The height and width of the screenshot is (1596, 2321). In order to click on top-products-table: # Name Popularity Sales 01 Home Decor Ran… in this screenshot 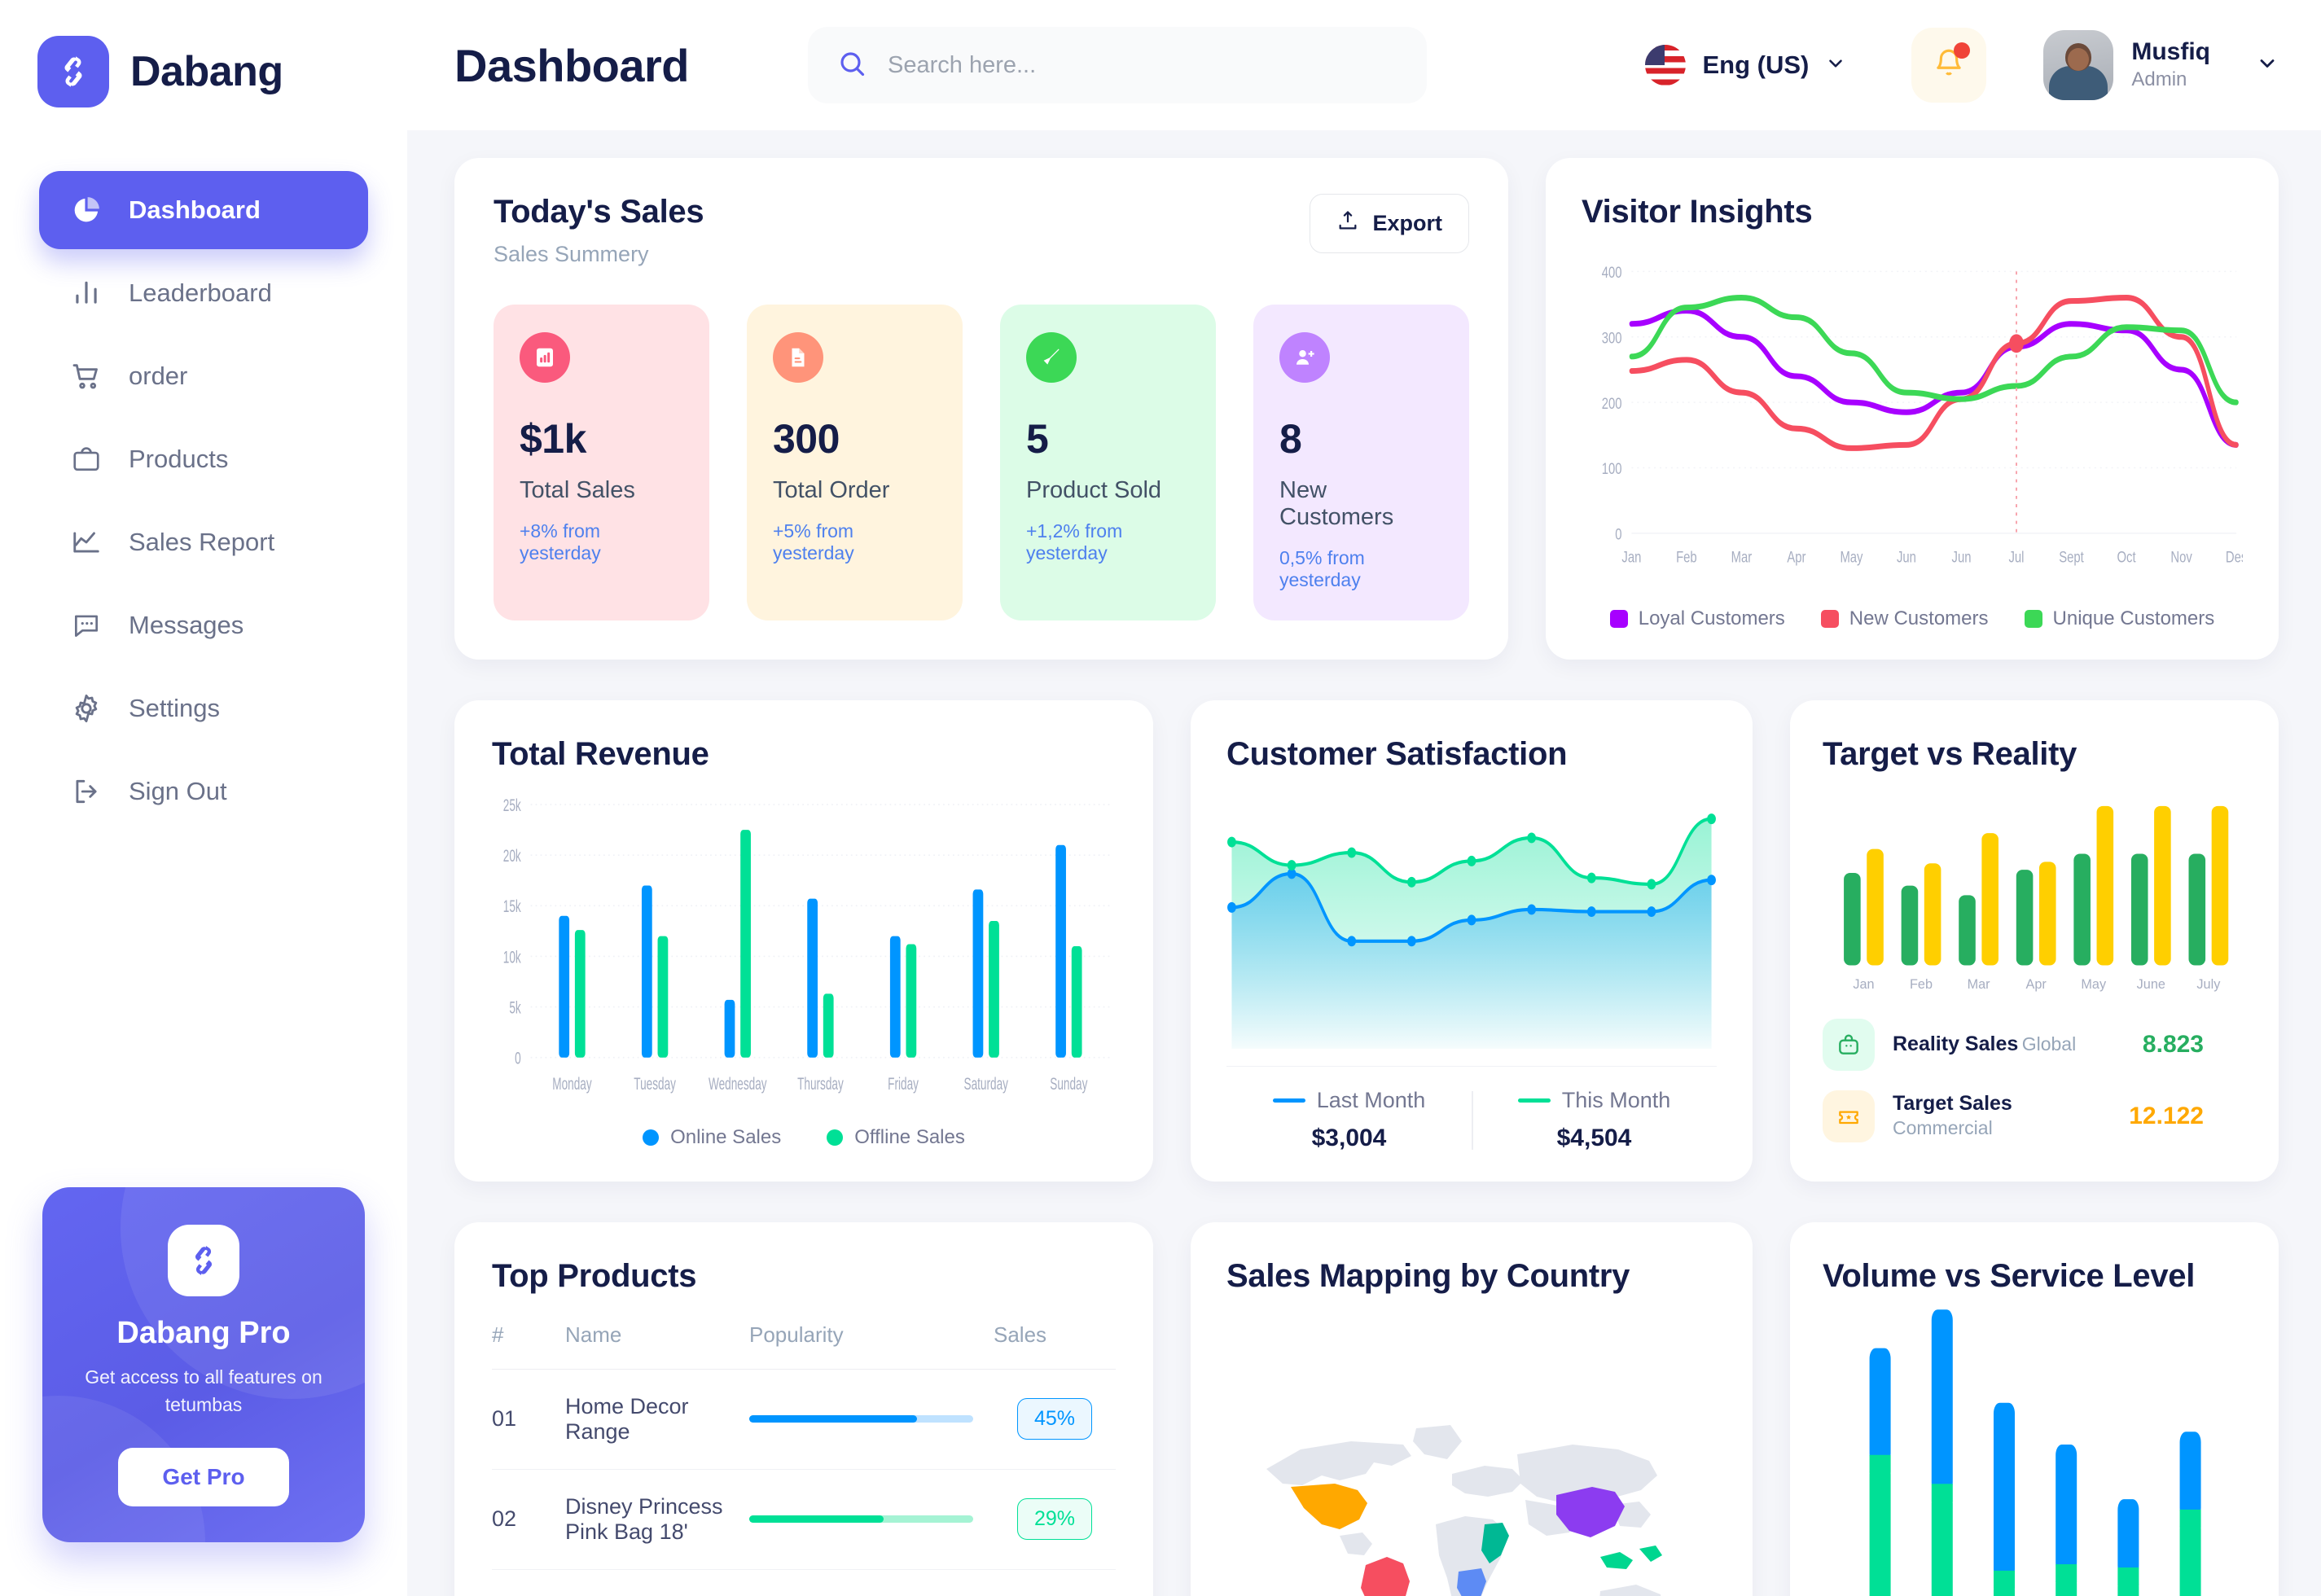, I will do `click(804, 1459)`.